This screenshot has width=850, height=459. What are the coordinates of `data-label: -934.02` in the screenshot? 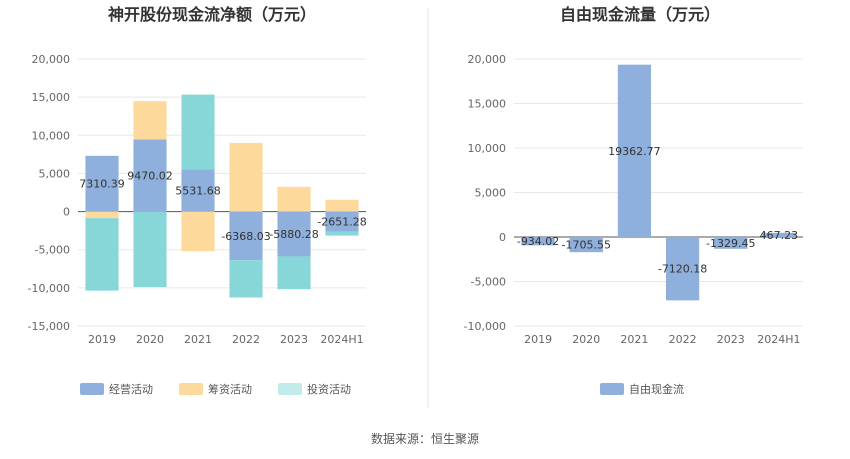 It's located at (538, 241).